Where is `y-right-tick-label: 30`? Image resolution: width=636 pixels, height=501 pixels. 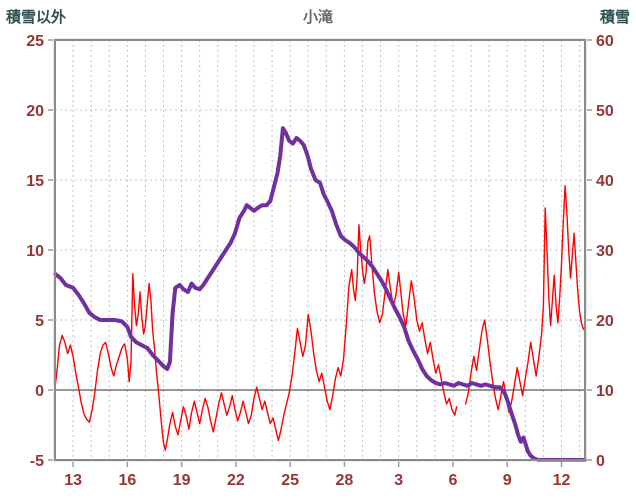 y-right-tick-label: 30 is located at coordinates (605, 251).